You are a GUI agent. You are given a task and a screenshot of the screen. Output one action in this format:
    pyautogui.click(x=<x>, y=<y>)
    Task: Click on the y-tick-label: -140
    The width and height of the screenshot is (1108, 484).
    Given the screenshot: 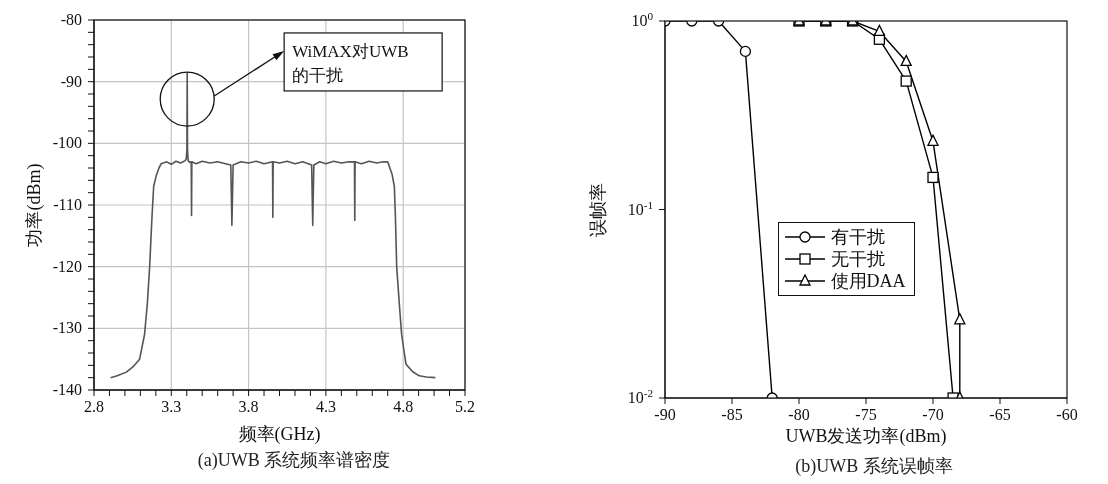 What is the action you would take?
    pyautogui.click(x=67, y=389)
    